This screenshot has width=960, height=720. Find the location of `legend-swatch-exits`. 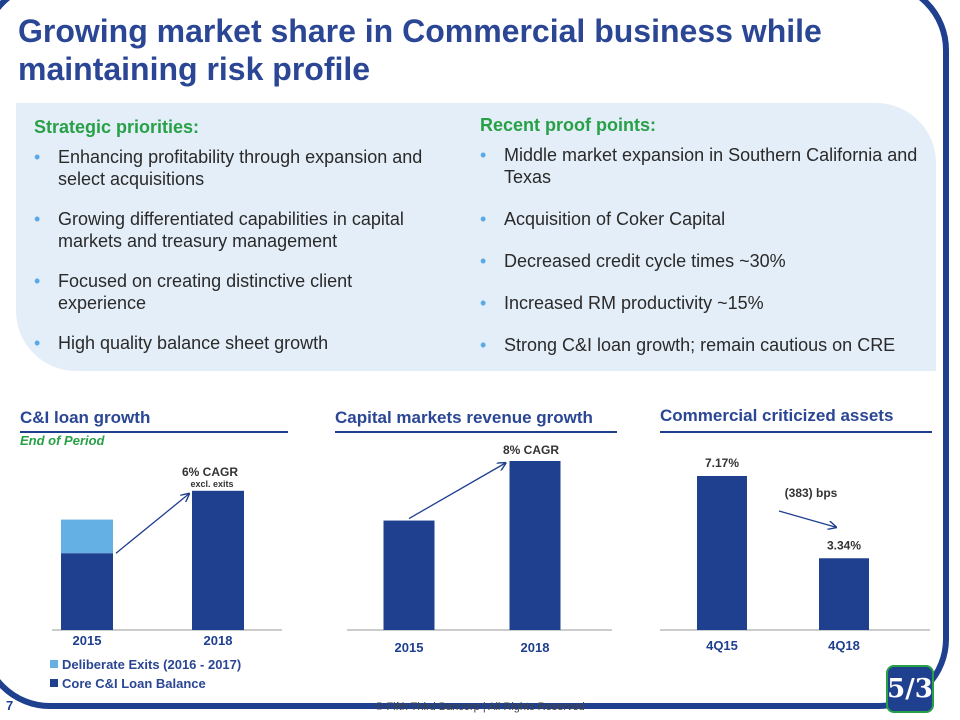

legend-swatch-exits is located at coordinates (54, 664).